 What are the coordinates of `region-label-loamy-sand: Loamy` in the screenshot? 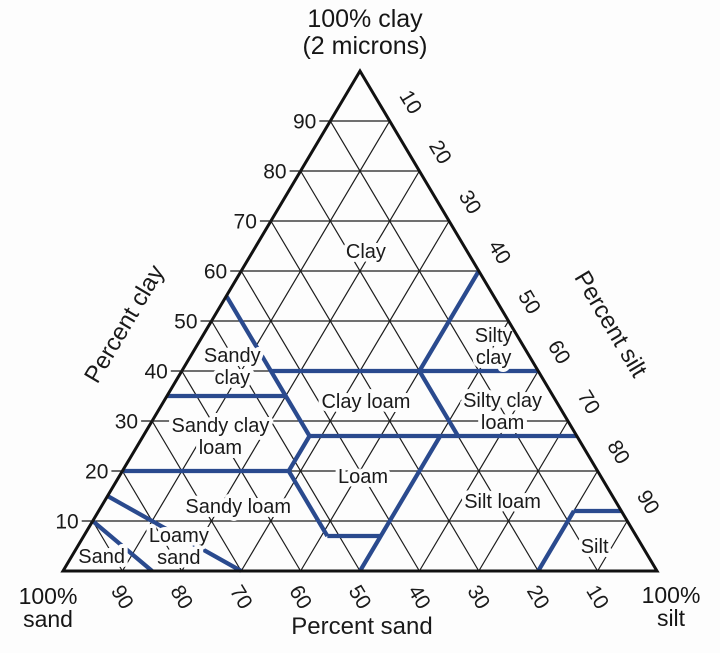 It's located at (179, 536).